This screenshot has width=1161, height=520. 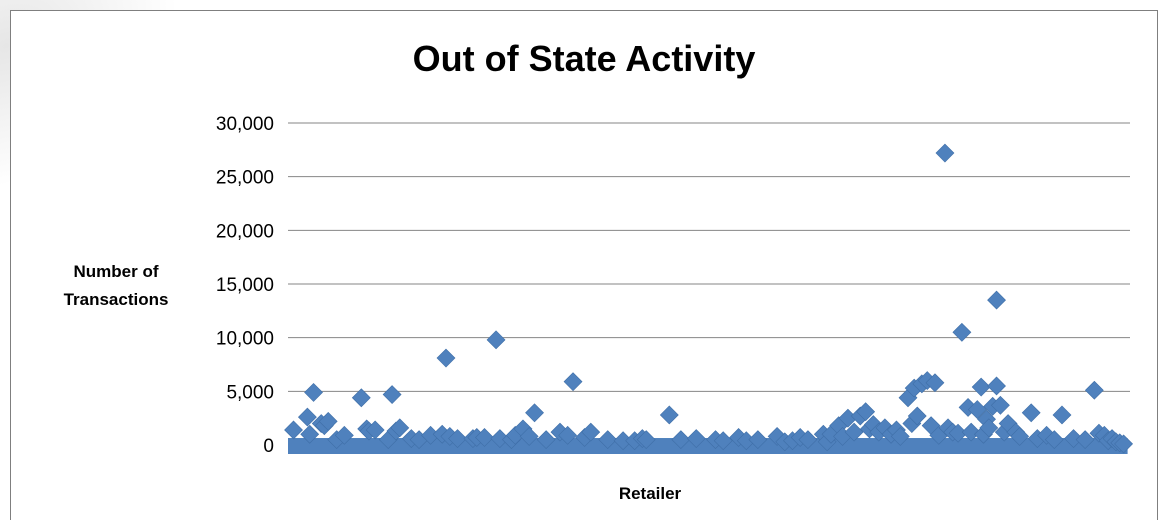 What do you see at coordinates (268, 446) in the screenshot?
I see `y-tick-label: 0` at bounding box center [268, 446].